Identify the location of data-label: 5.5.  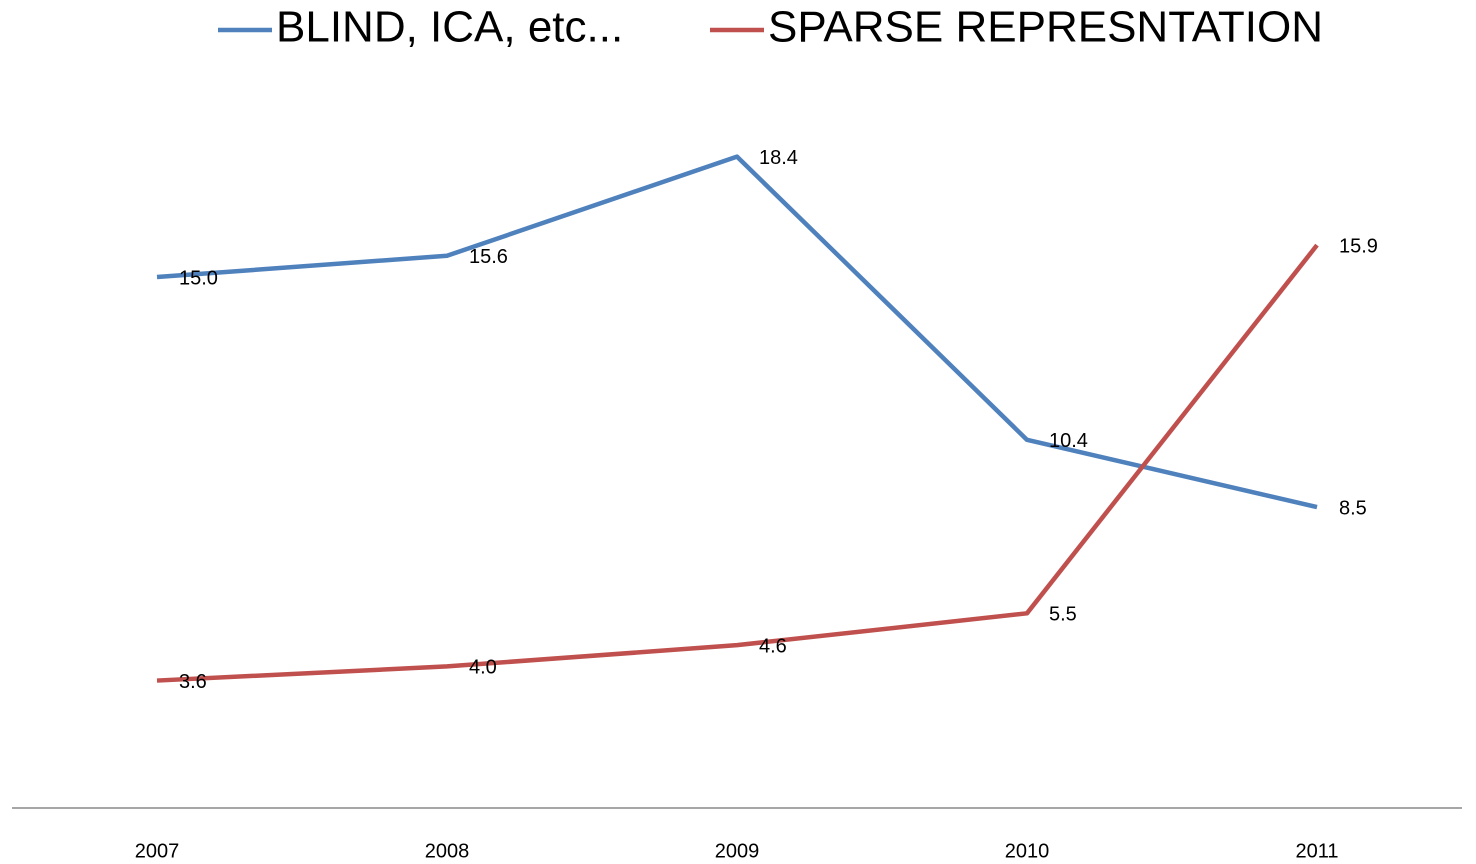
(1063, 615).